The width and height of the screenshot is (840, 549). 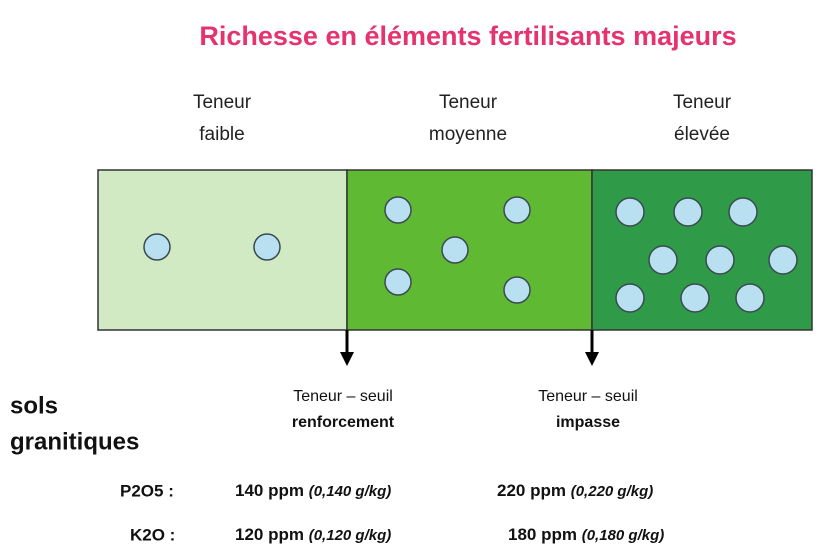 What do you see at coordinates (350, 535) in the screenshot?
I see `gkg: (0,120 g/kg)` at bounding box center [350, 535].